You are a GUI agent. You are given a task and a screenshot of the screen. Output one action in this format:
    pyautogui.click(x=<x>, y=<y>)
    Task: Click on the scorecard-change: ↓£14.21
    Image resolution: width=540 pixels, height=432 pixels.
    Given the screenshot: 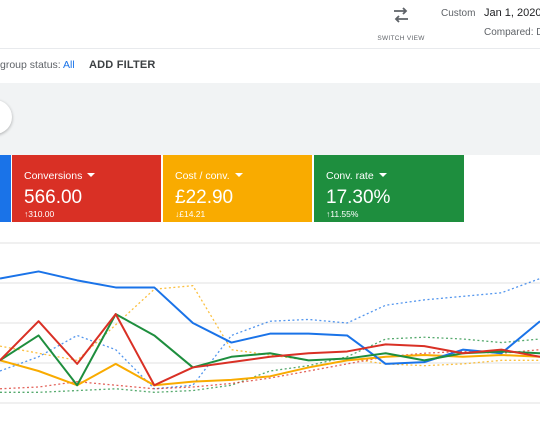 What is the action you would take?
    pyautogui.click(x=190, y=214)
    